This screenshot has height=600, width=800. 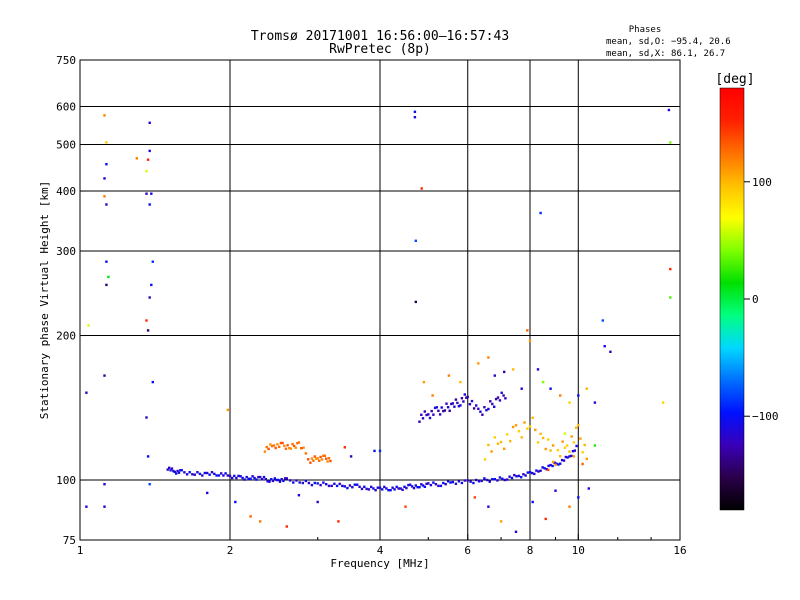 What do you see at coordinates (762, 182) in the screenshot?
I see `colorbar-tick-label: 100` at bounding box center [762, 182].